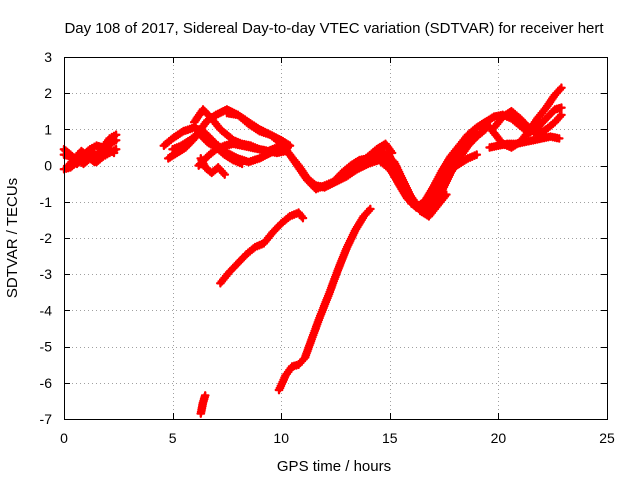 This screenshot has width=640, height=480. What do you see at coordinates (334, 466) in the screenshot?
I see `x-axis-label: GPS time / hours` at bounding box center [334, 466].